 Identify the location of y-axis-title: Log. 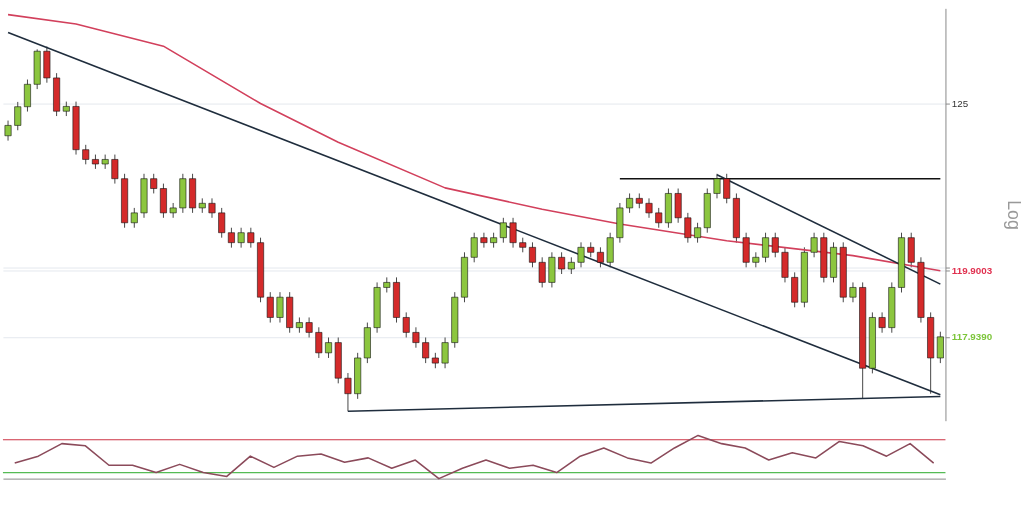
(1013, 215).